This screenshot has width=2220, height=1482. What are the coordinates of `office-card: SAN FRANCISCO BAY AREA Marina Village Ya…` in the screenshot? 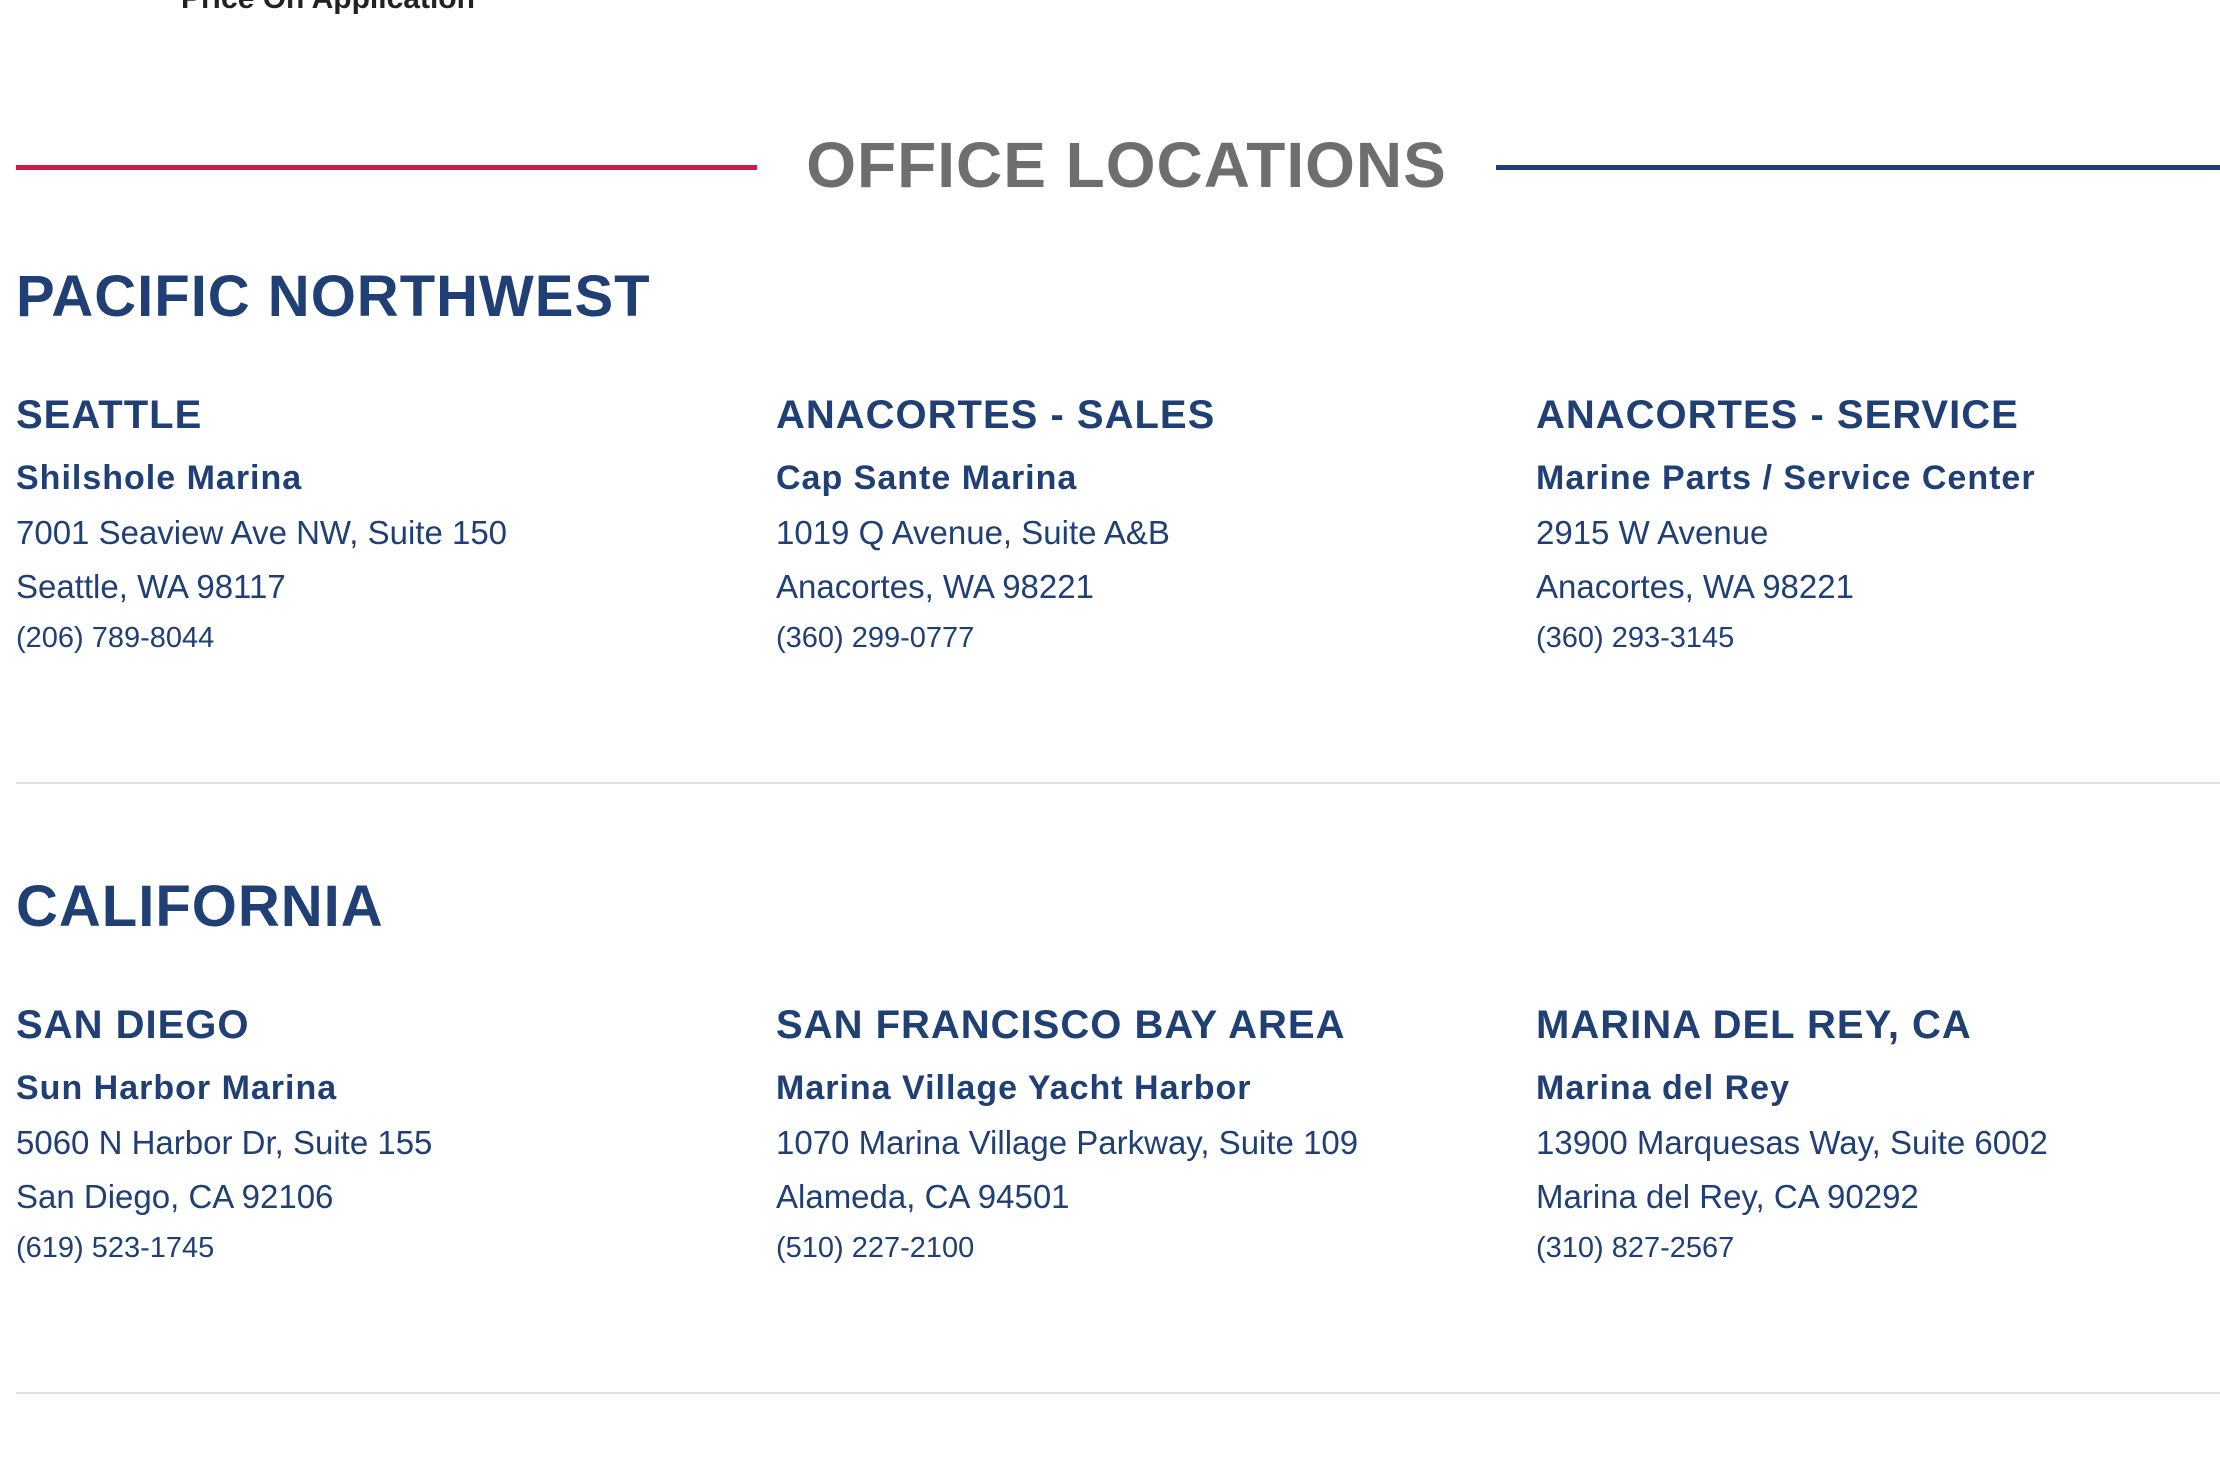 It's located at (1146, 1135).